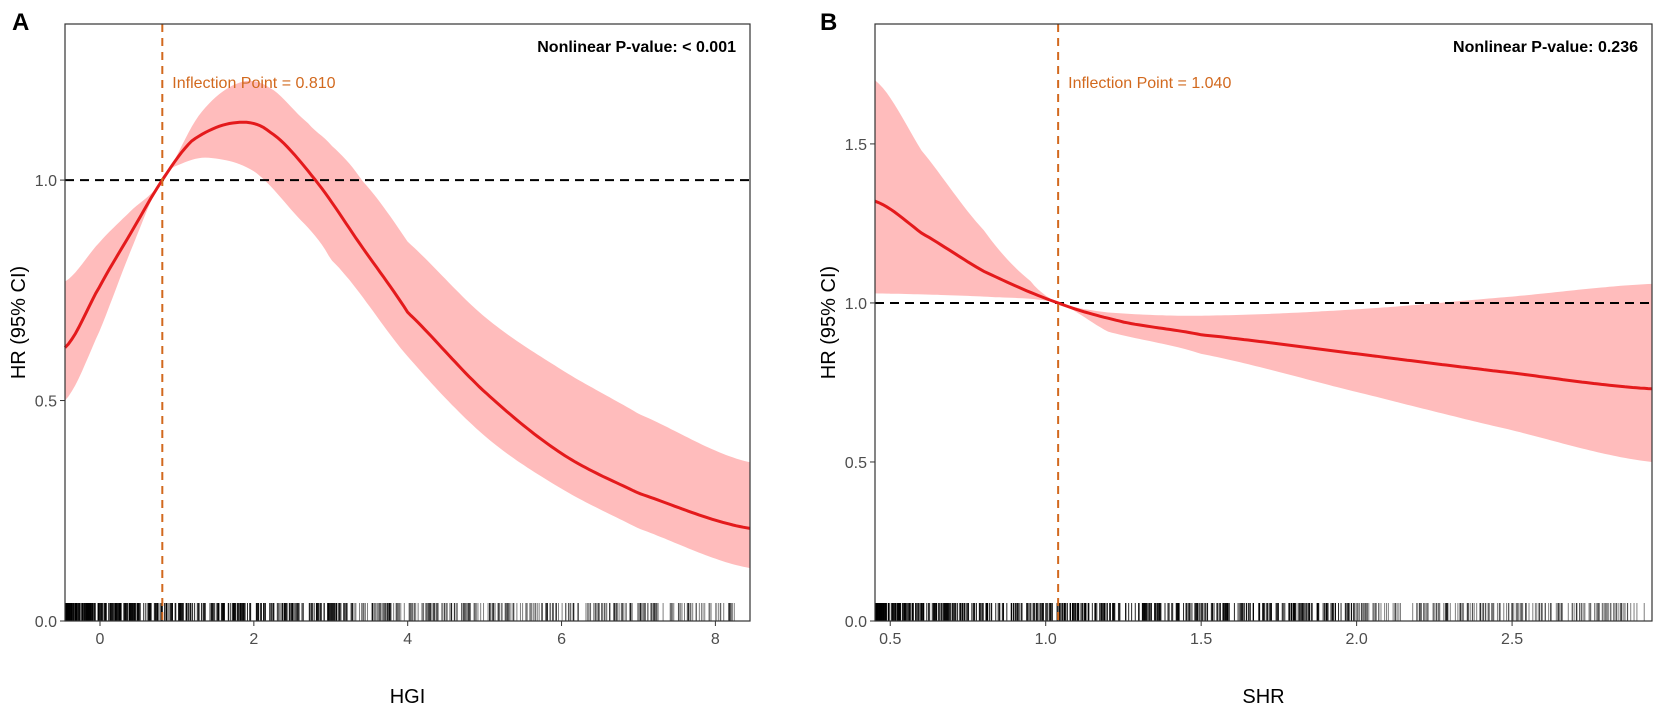 The width and height of the screenshot is (1654, 709). What do you see at coordinates (1263, 295) in the screenshot?
I see `hr-curve` at bounding box center [1263, 295].